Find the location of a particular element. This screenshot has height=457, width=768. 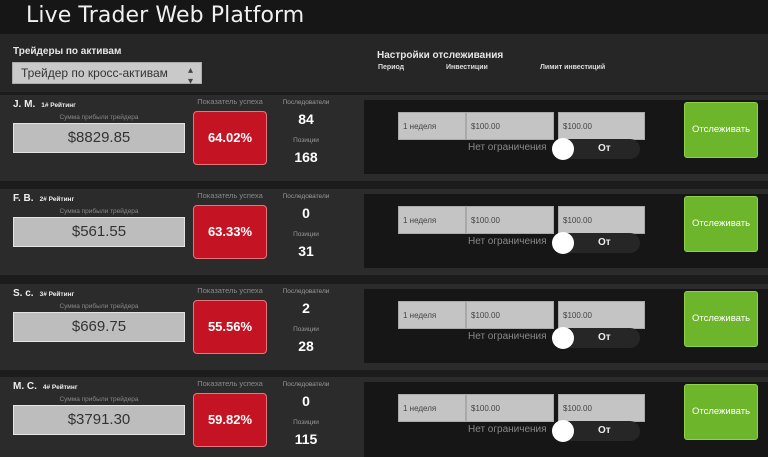

followers-count: 2 is located at coordinates (306, 308).